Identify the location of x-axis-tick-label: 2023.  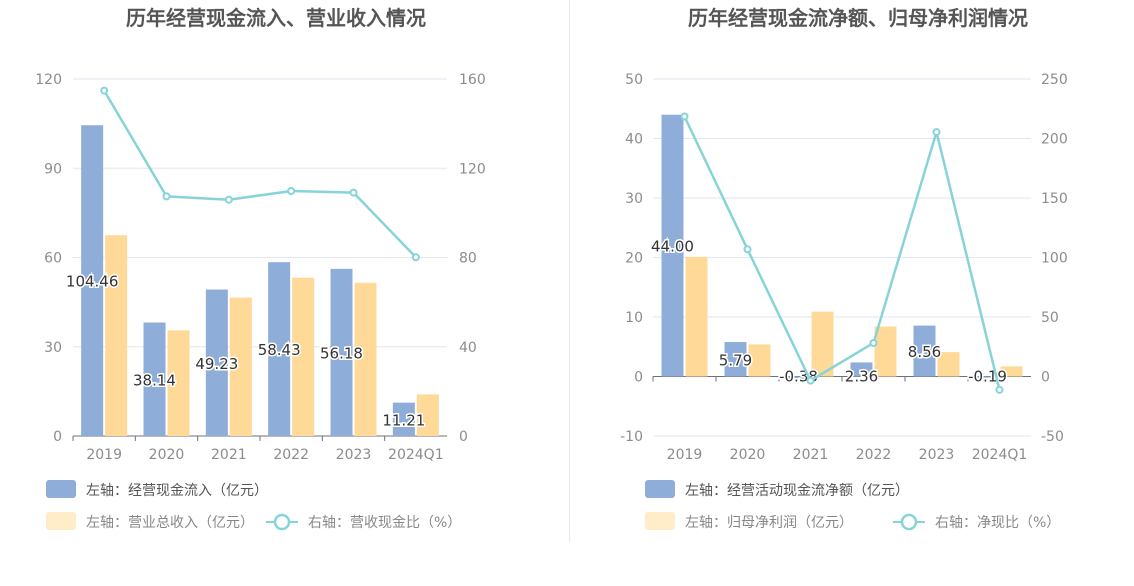
(354, 455).